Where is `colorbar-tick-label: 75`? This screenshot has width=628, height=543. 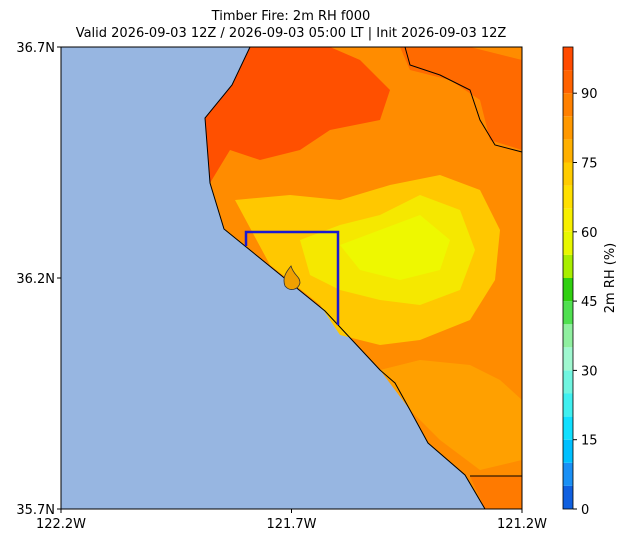
colorbar-tick-label: 75 is located at coordinates (589, 164).